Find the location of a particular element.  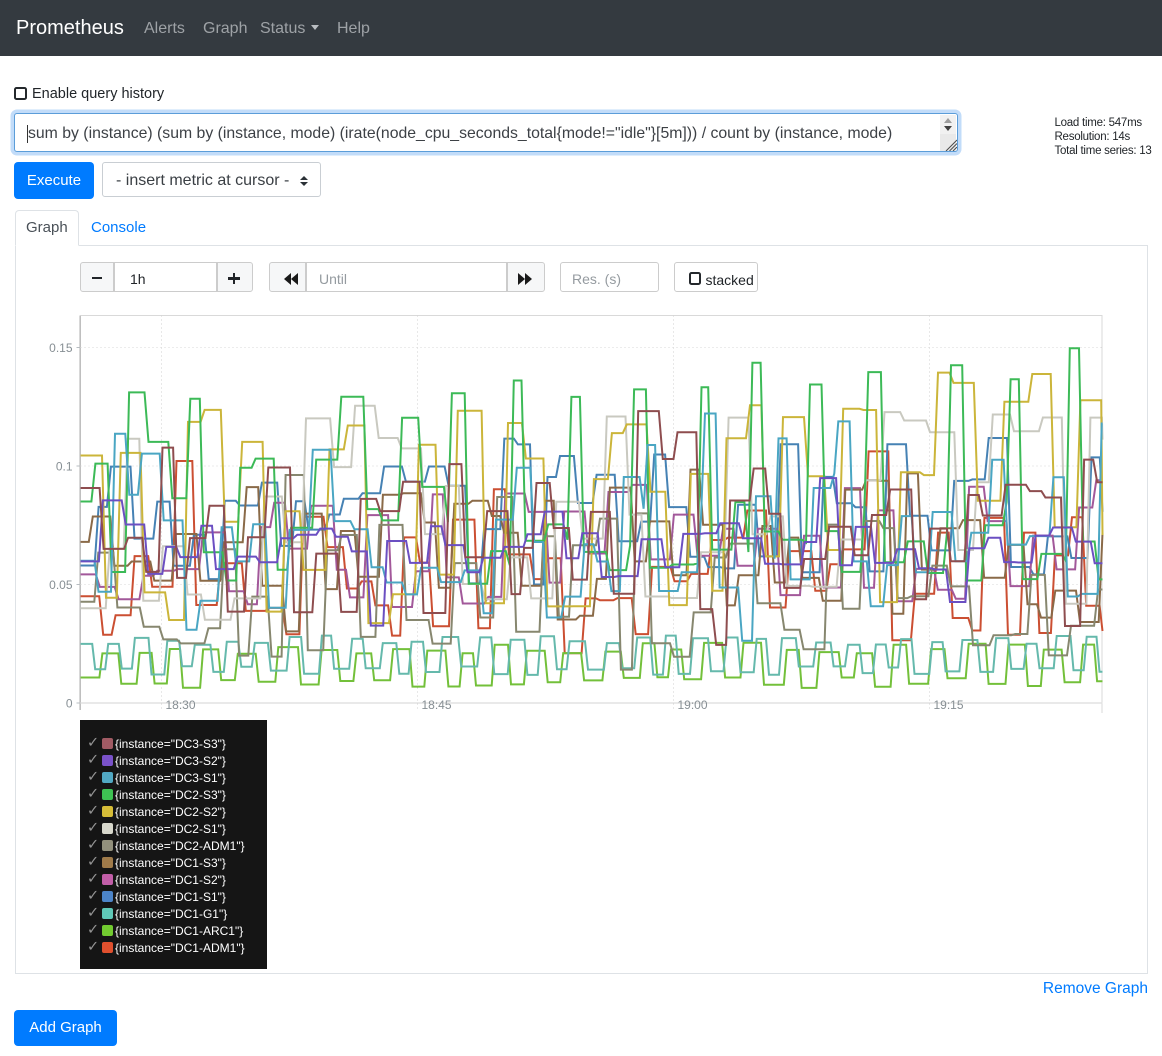

svg-text: 0.05 is located at coordinates (61, 585).